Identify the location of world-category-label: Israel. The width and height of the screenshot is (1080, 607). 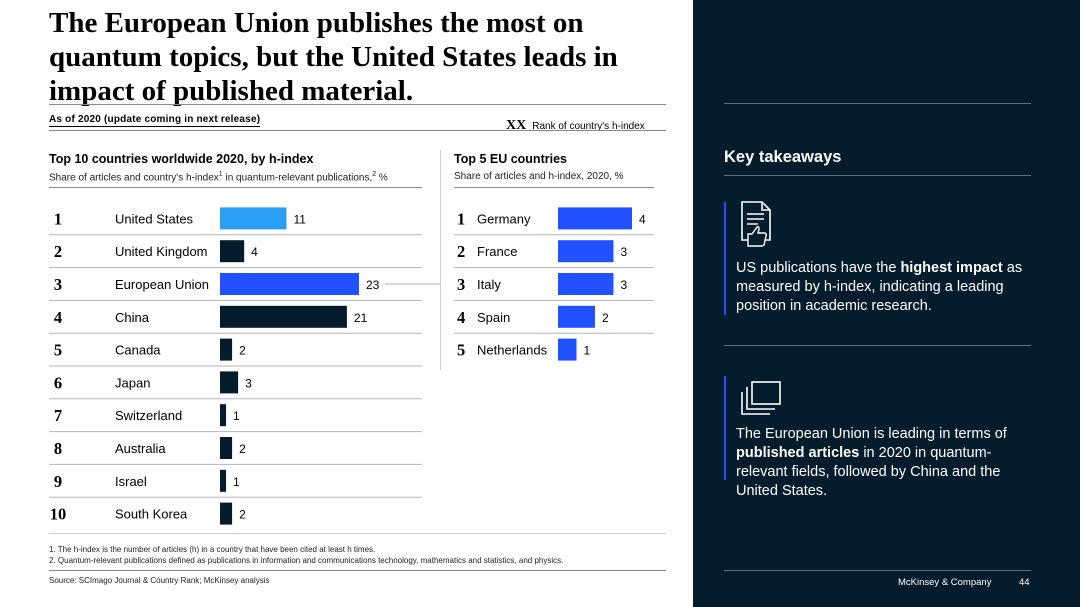
(131, 481).